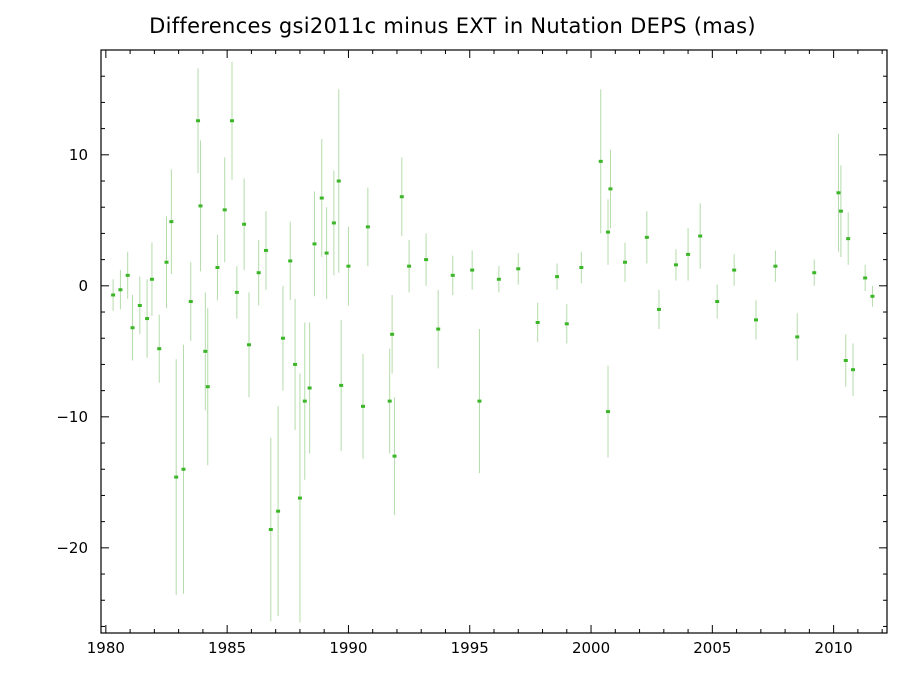  What do you see at coordinates (470, 648) in the screenshot?
I see `x-tick-label: 1995` at bounding box center [470, 648].